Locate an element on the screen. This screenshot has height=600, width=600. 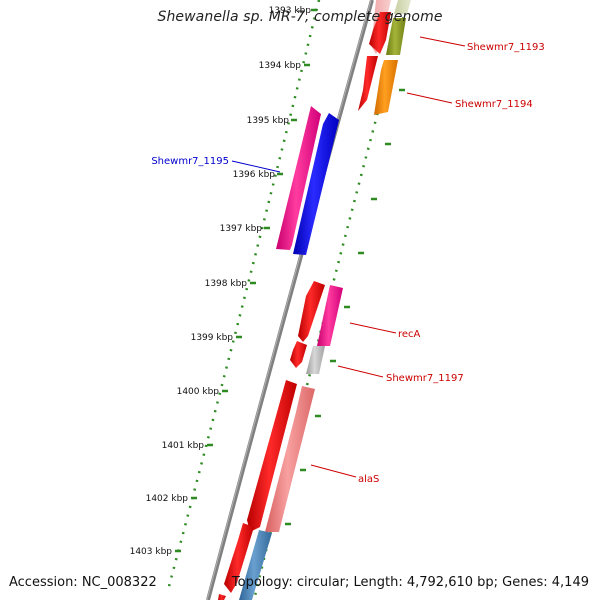
gene-feature-red-bottom is located at coordinates (239, 558).